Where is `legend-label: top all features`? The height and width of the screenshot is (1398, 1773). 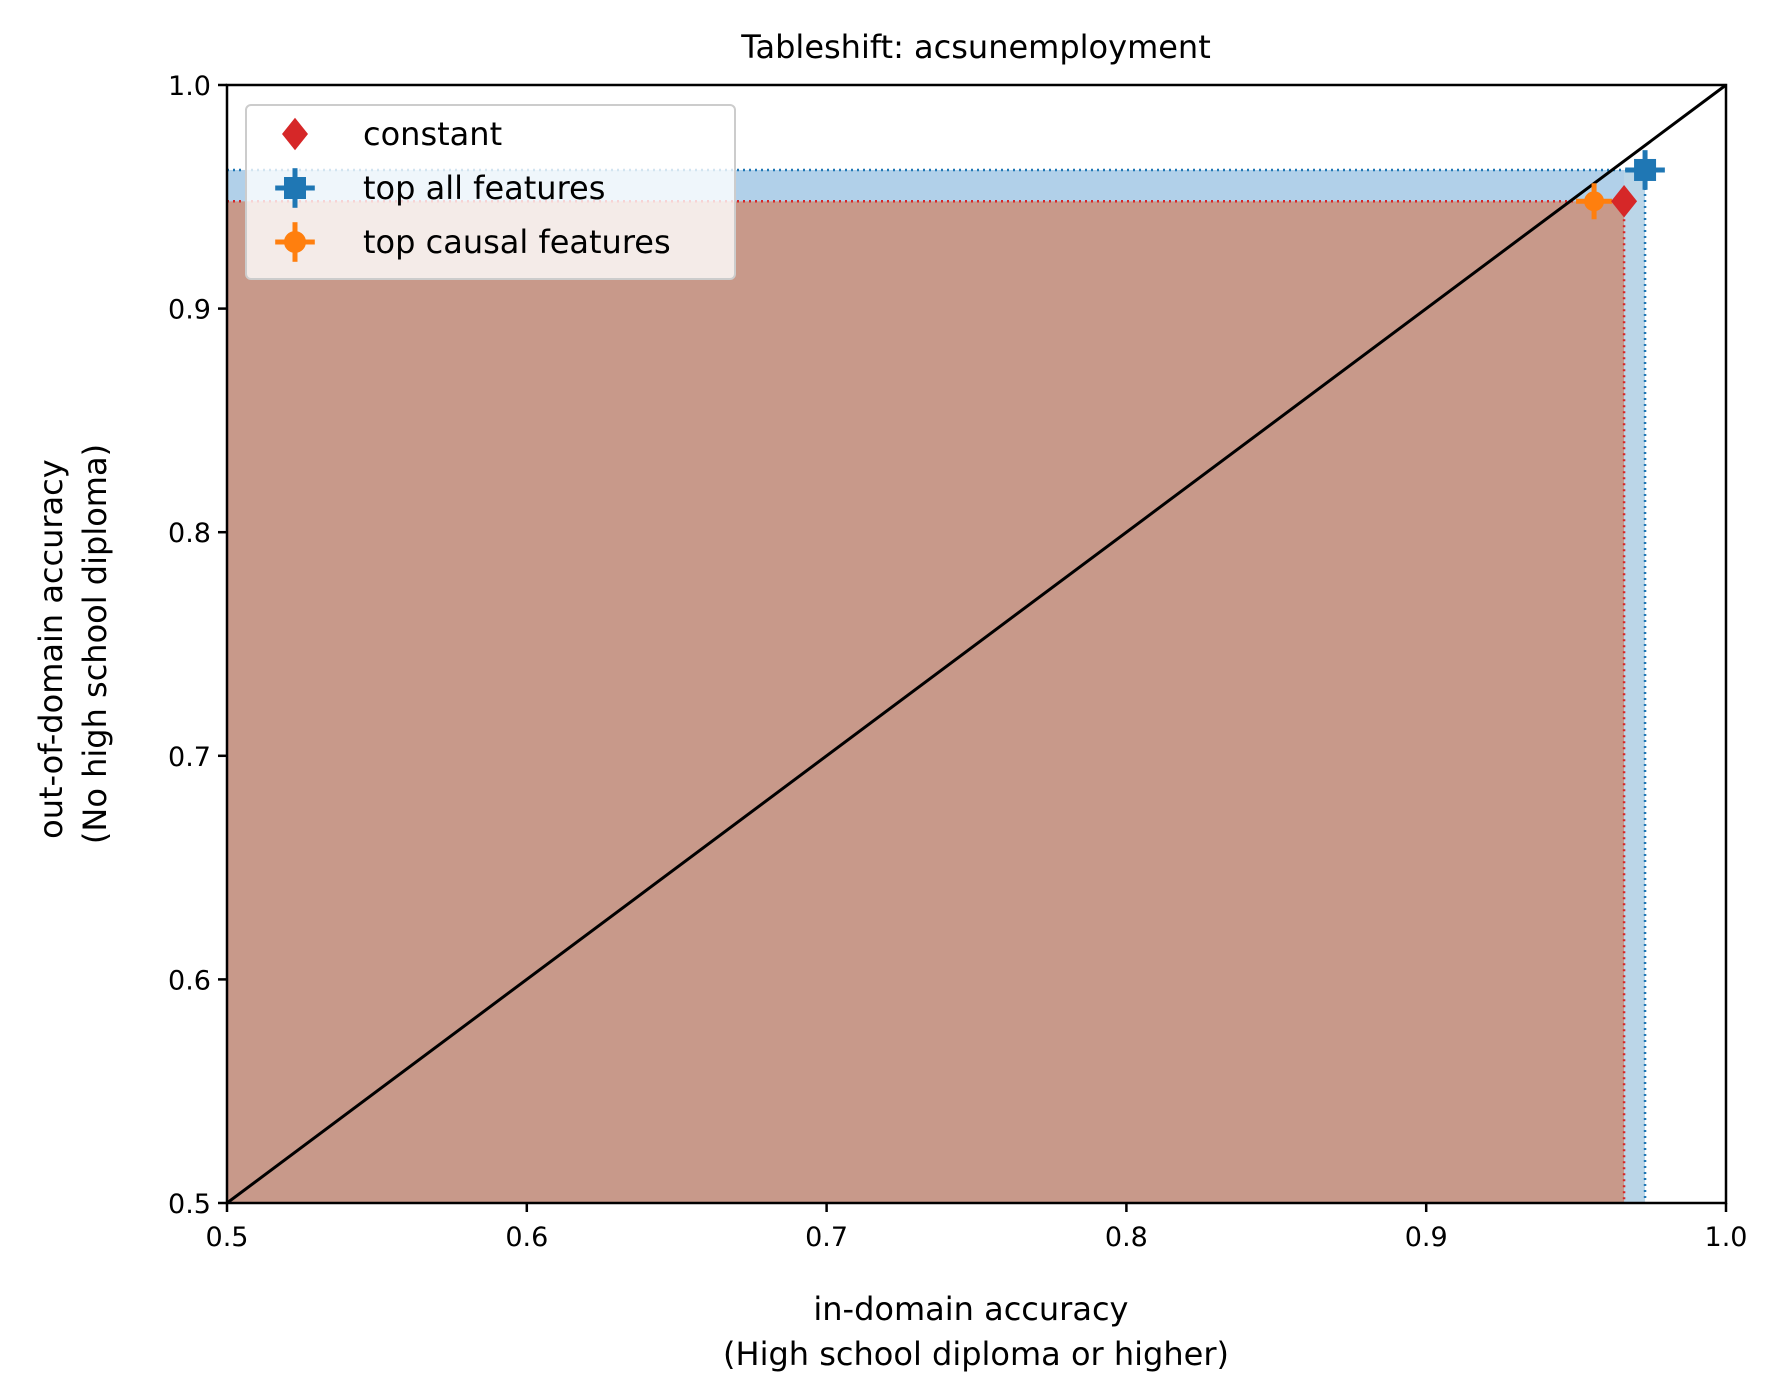 legend-label: top all features is located at coordinates (484, 188).